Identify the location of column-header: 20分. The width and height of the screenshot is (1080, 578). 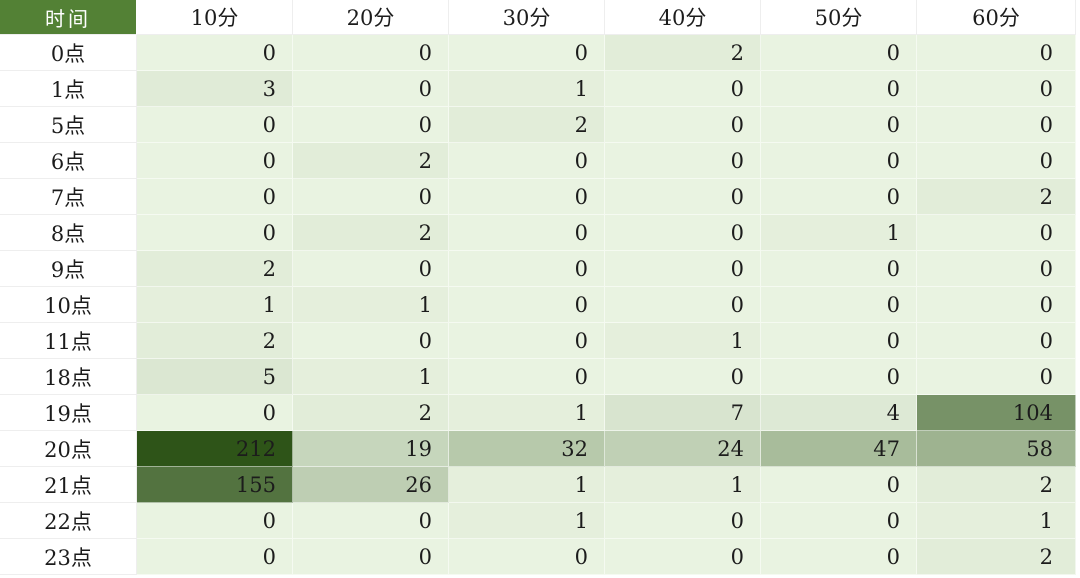
(371, 17).